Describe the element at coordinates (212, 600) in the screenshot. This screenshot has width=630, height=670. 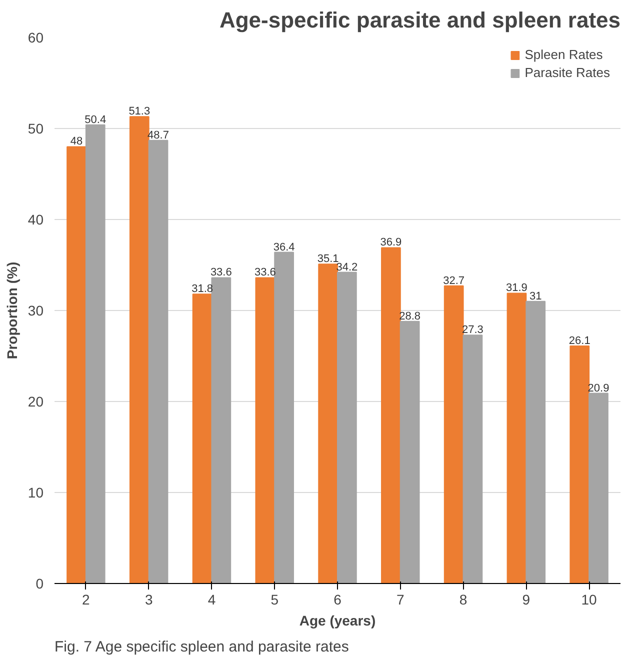
I see `x-tick-label: 4` at that location.